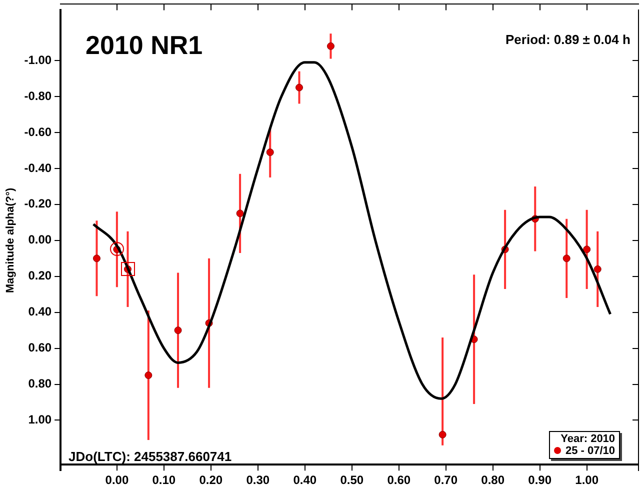 The image size is (643, 497). I want to click on x-tick-label: 0.90, so click(540, 480).